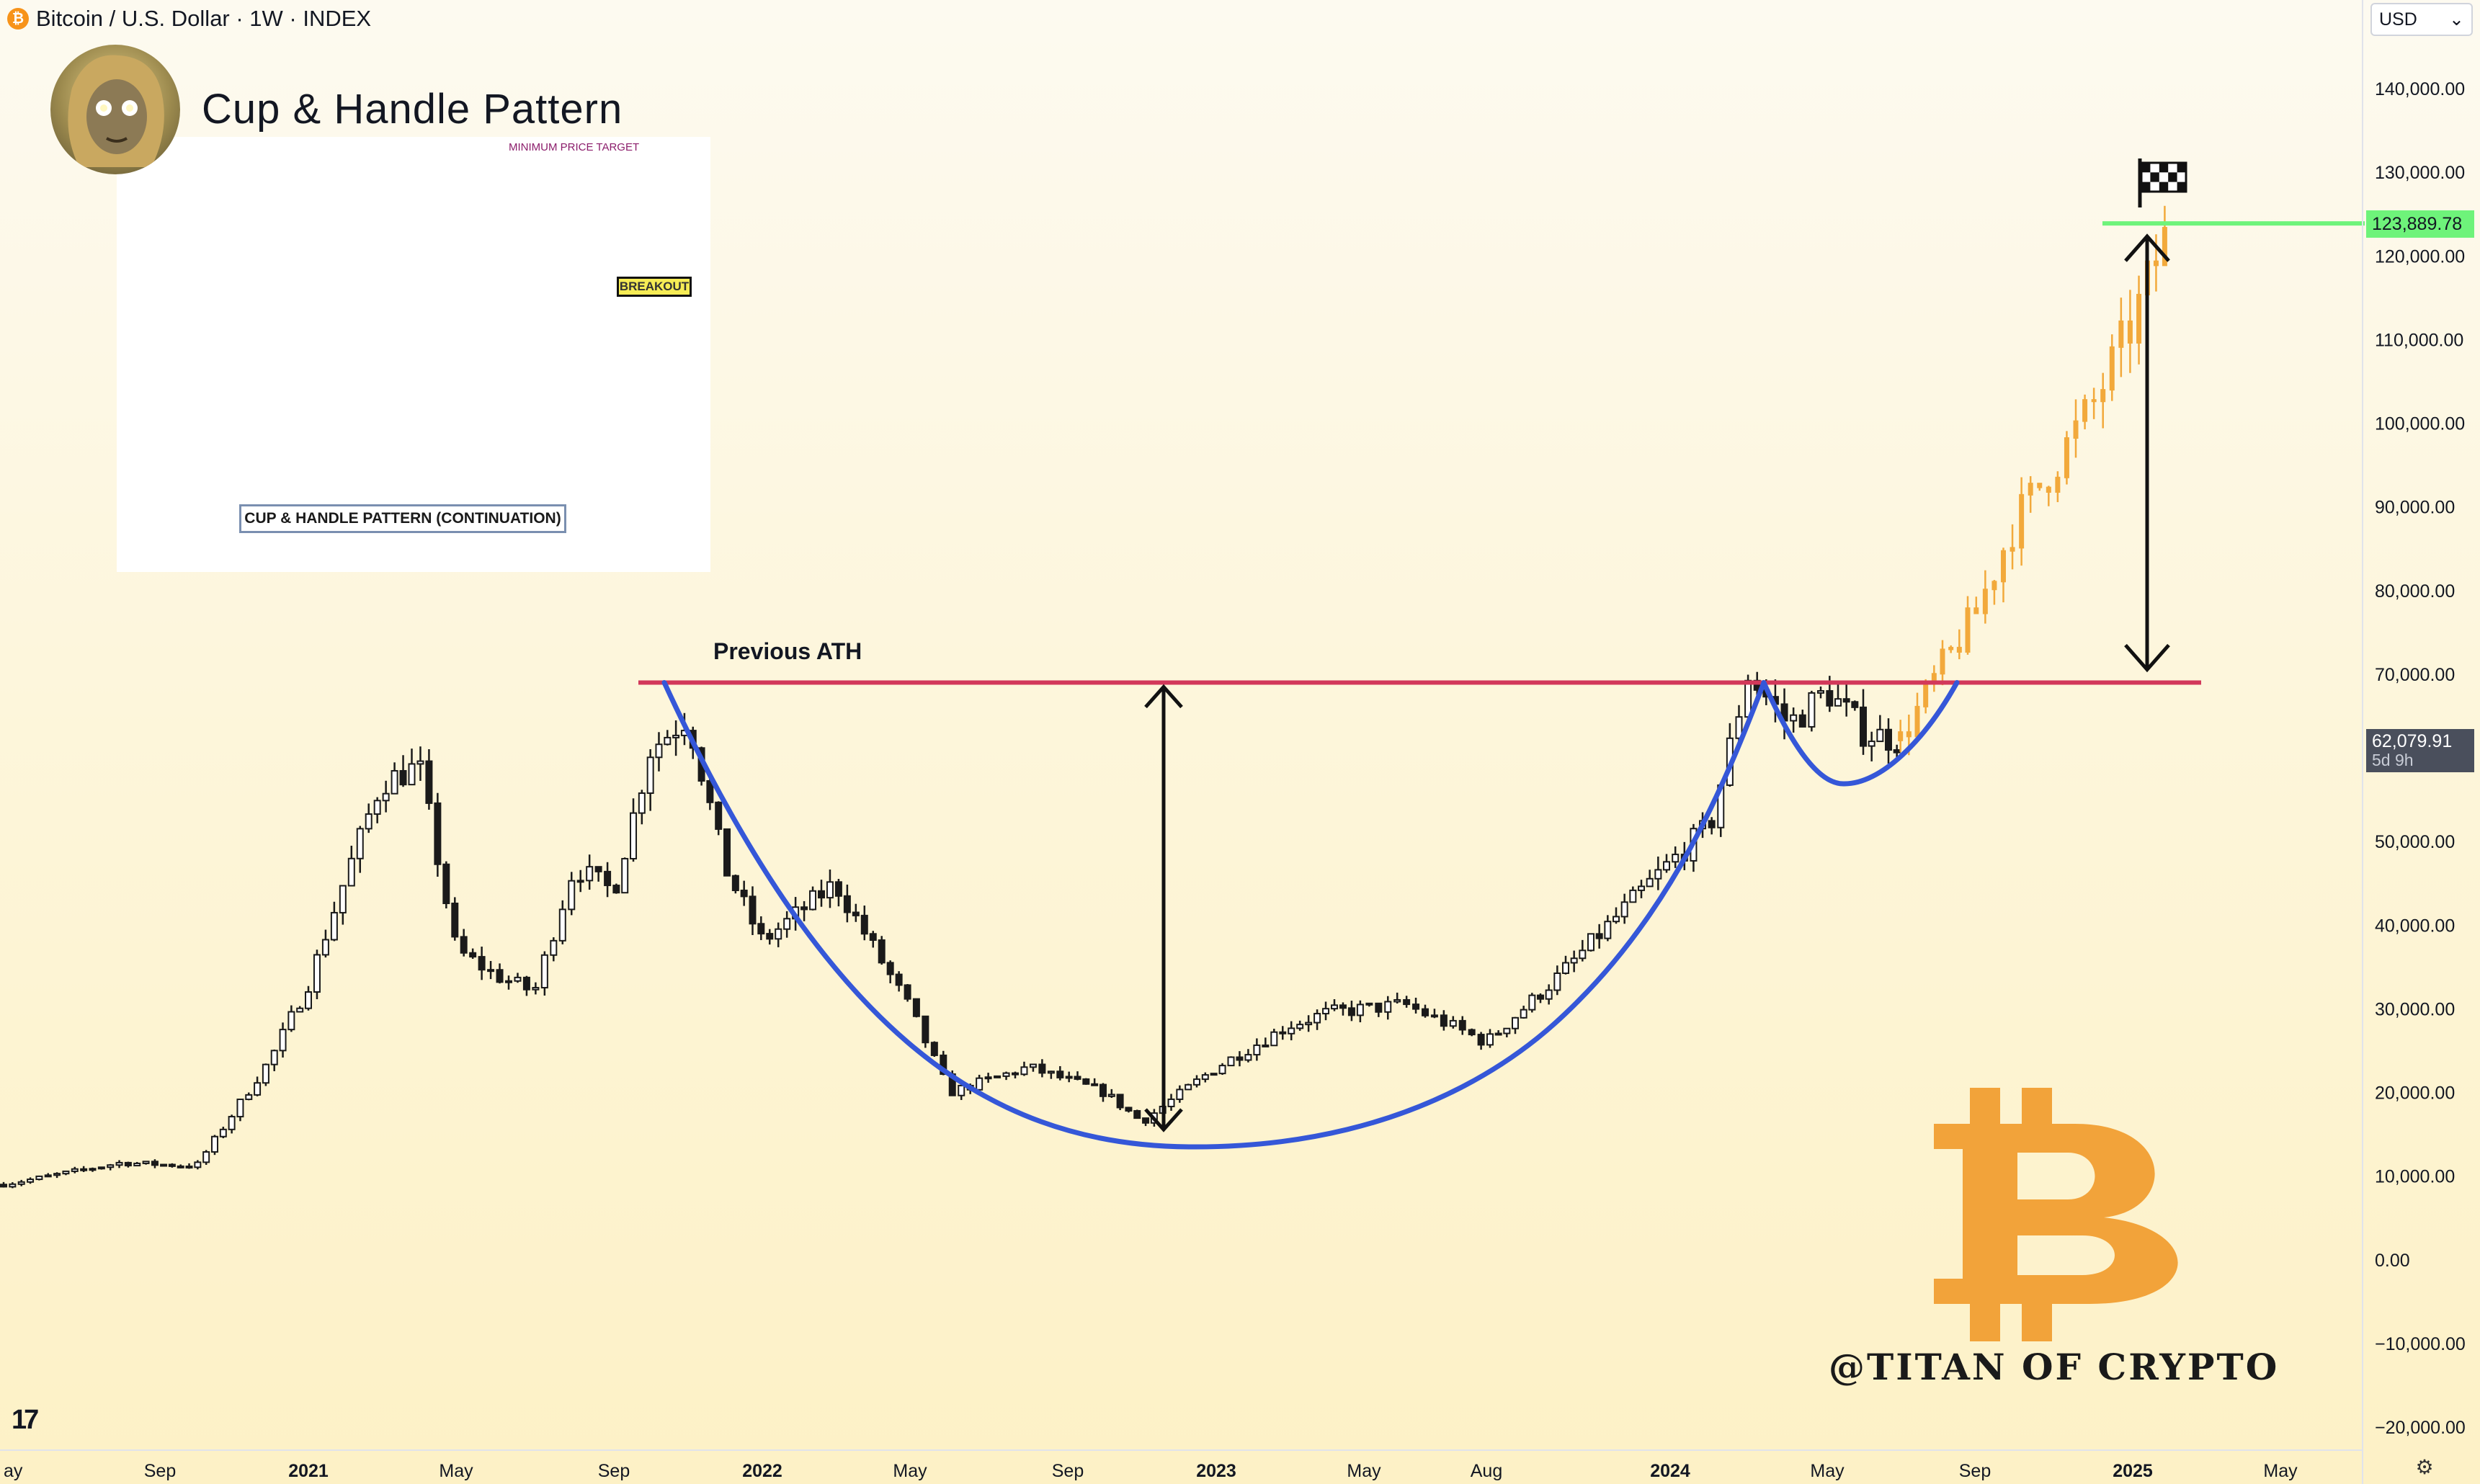 This screenshot has width=2480, height=1484. What do you see at coordinates (2457, 20) in the screenshot?
I see `chevron-down-icon: ⌄` at bounding box center [2457, 20].